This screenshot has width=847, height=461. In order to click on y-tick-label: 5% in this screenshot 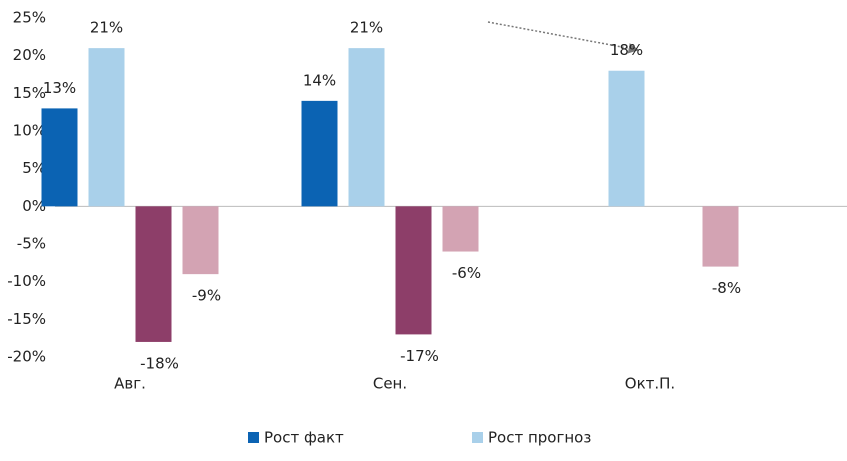, I will do `click(34, 168)`.